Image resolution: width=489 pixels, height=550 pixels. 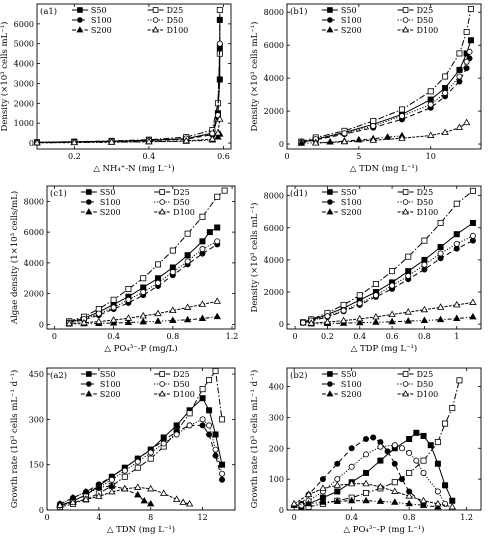 What do you see at coordinates (276, 417) in the screenshot?
I see `y-tick-label: 300` at bounding box center [276, 417].